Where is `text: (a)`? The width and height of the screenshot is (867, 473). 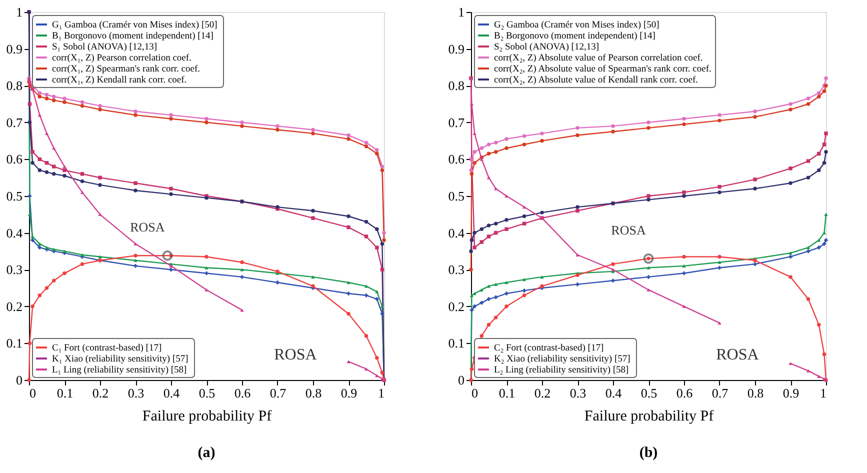
text: (a) is located at coordinates (207, 453).